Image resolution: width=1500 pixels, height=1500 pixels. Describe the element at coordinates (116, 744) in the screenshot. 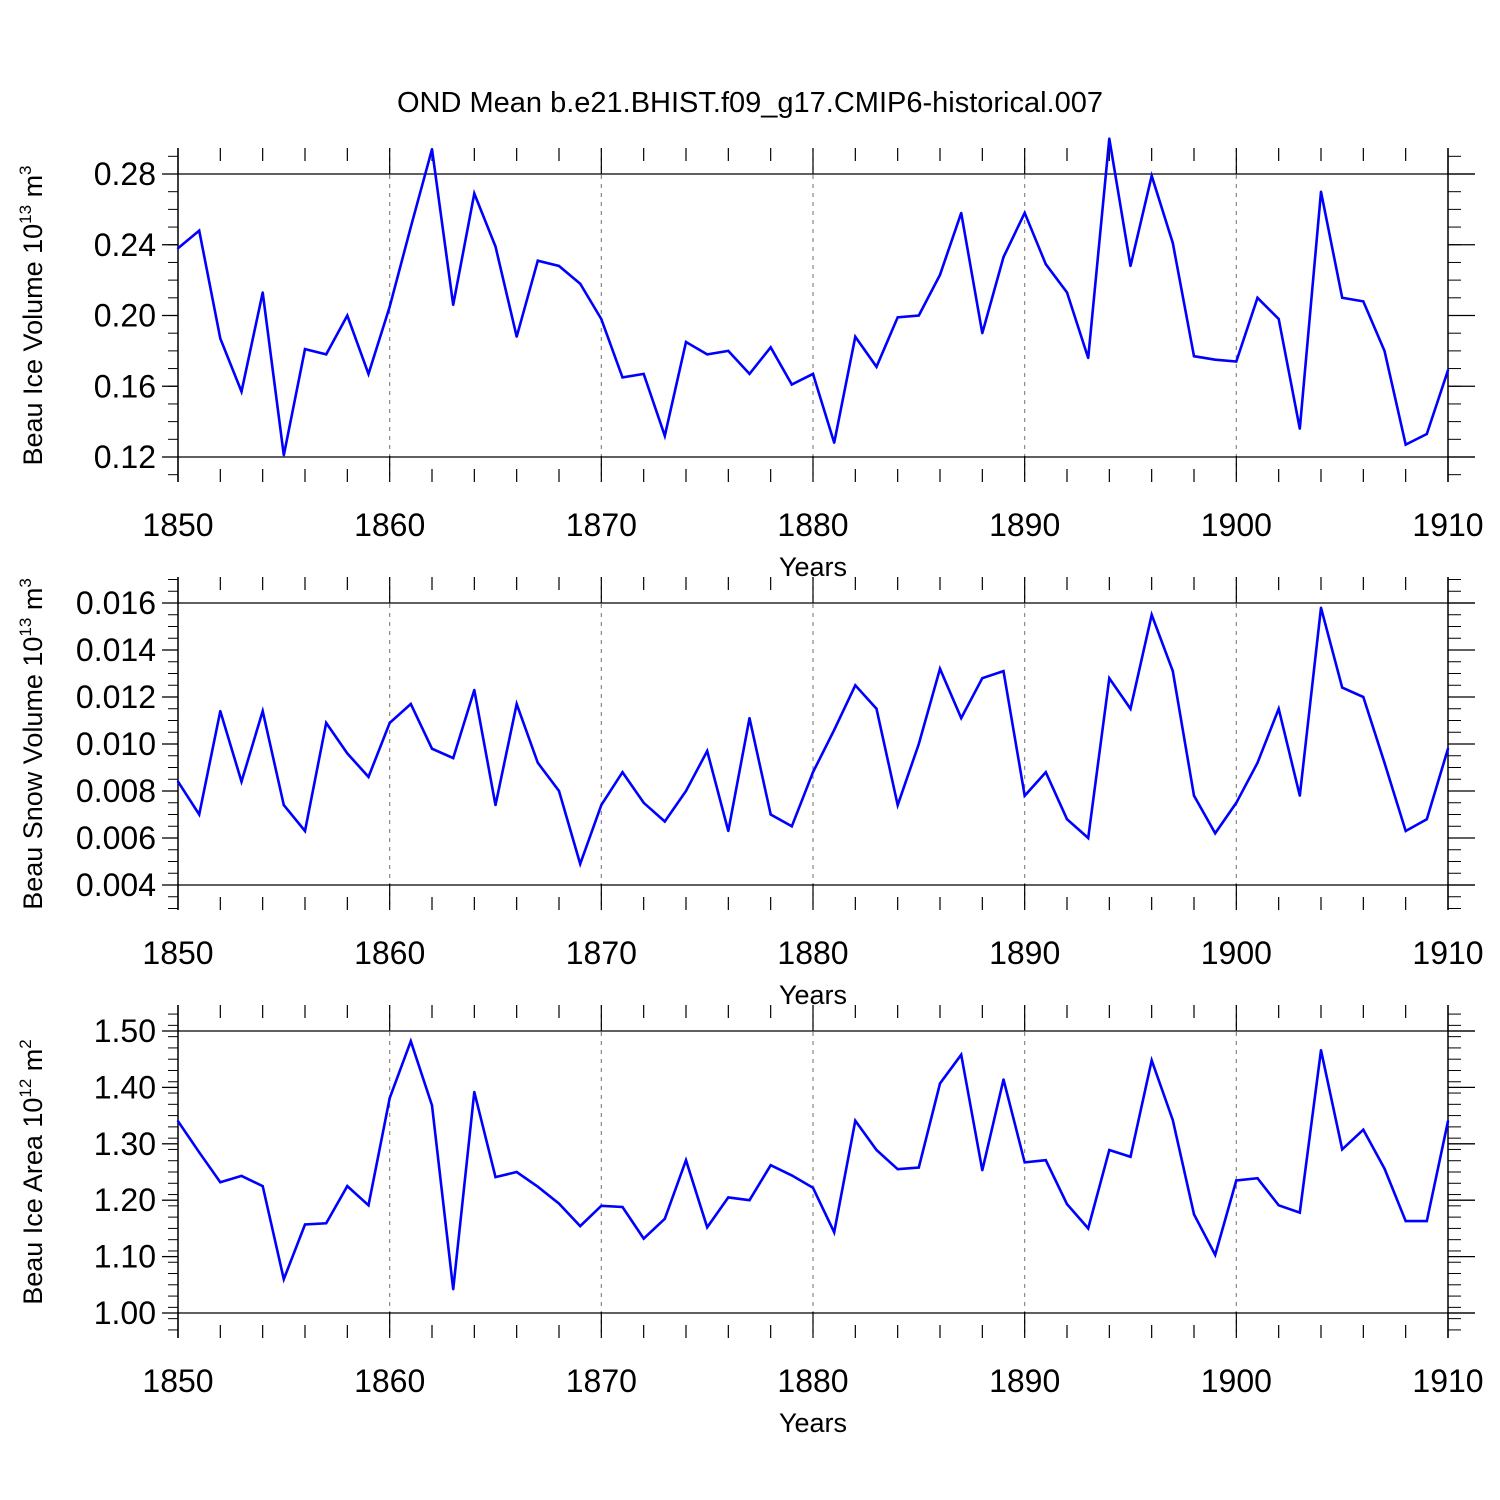

I see `y-tick-label: 0.010` at that location.